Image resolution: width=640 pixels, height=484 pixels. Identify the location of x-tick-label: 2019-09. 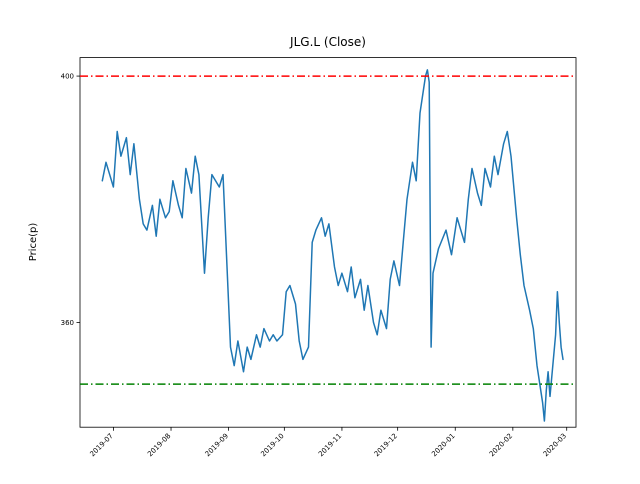
(217, 445).